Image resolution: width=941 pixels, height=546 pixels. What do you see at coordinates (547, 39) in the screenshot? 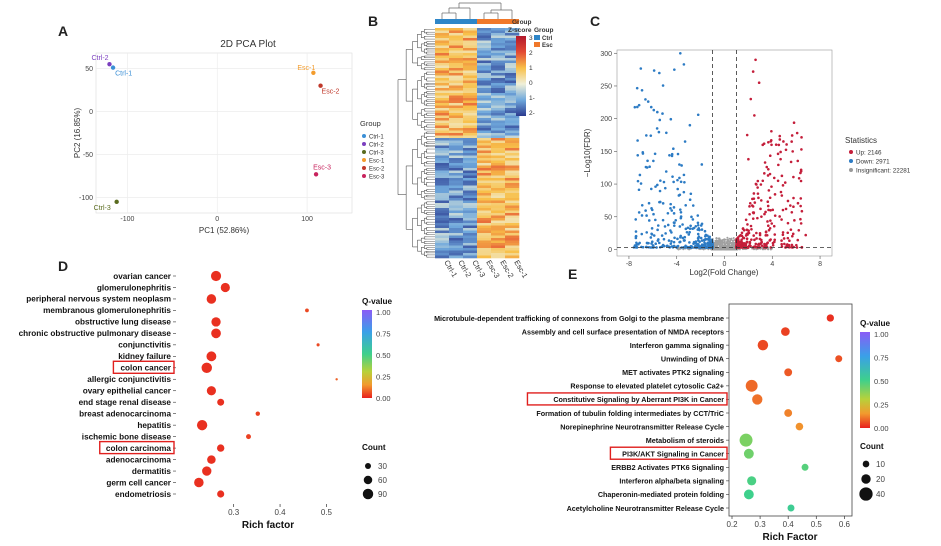
I see `heat-group-legend-label: Ctrl` at bounding box center [547, 39].